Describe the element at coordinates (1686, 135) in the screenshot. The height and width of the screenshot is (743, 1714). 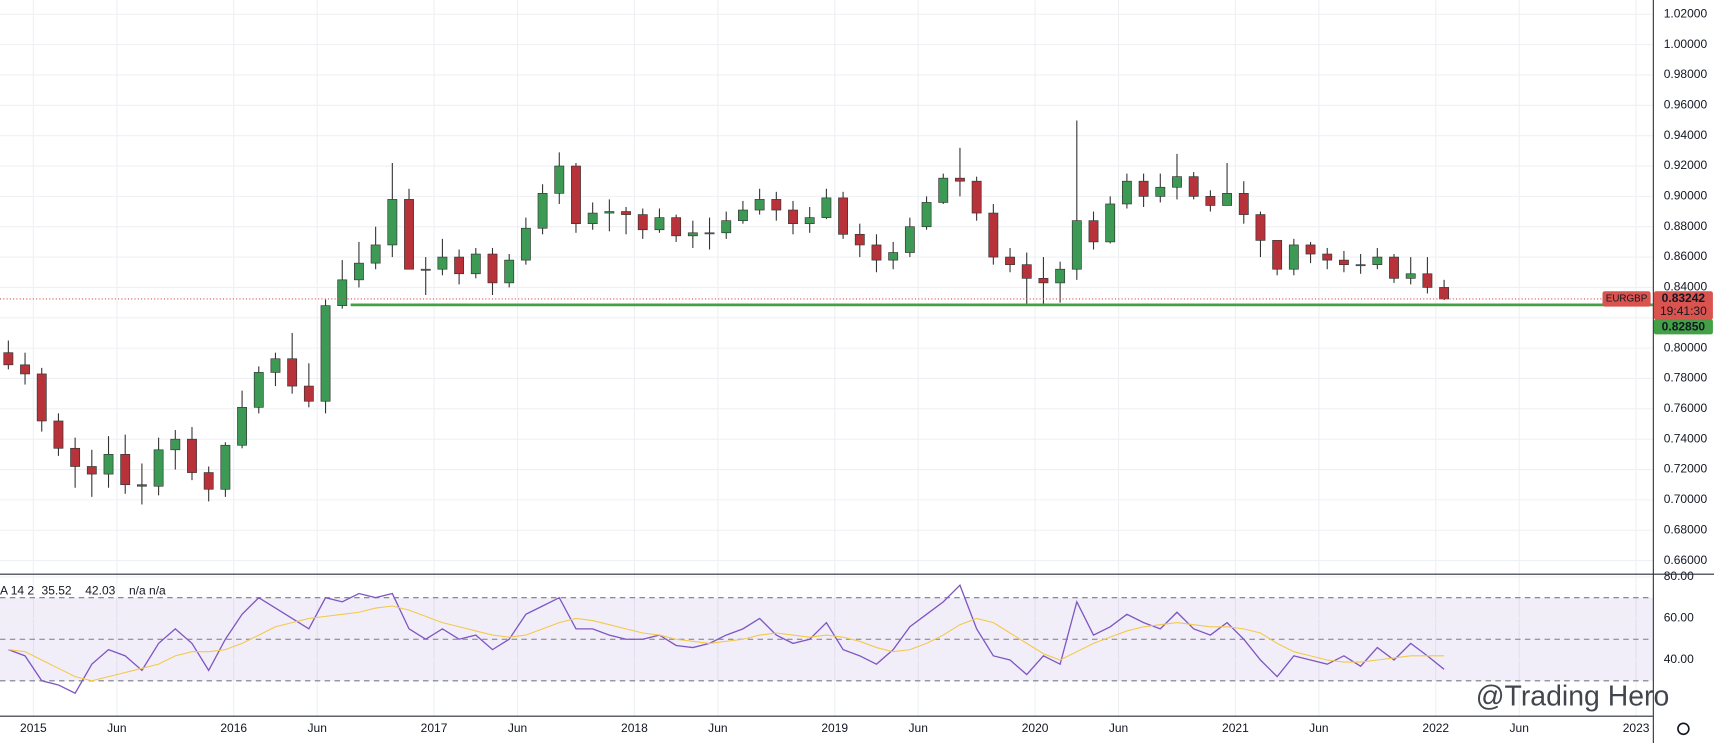
I see `y-tick-label: 0.94000` at that location.